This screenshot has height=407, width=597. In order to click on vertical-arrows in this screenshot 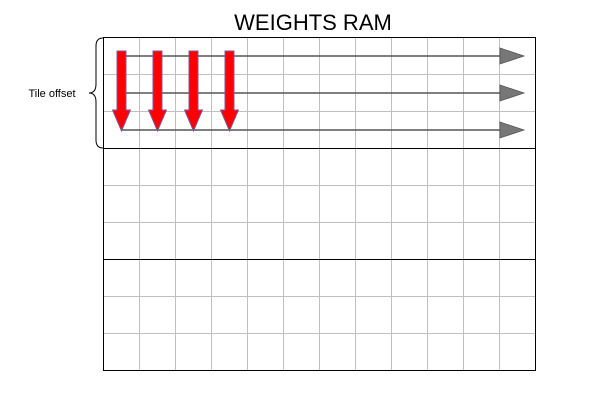, I will do `click(175, 91)`.